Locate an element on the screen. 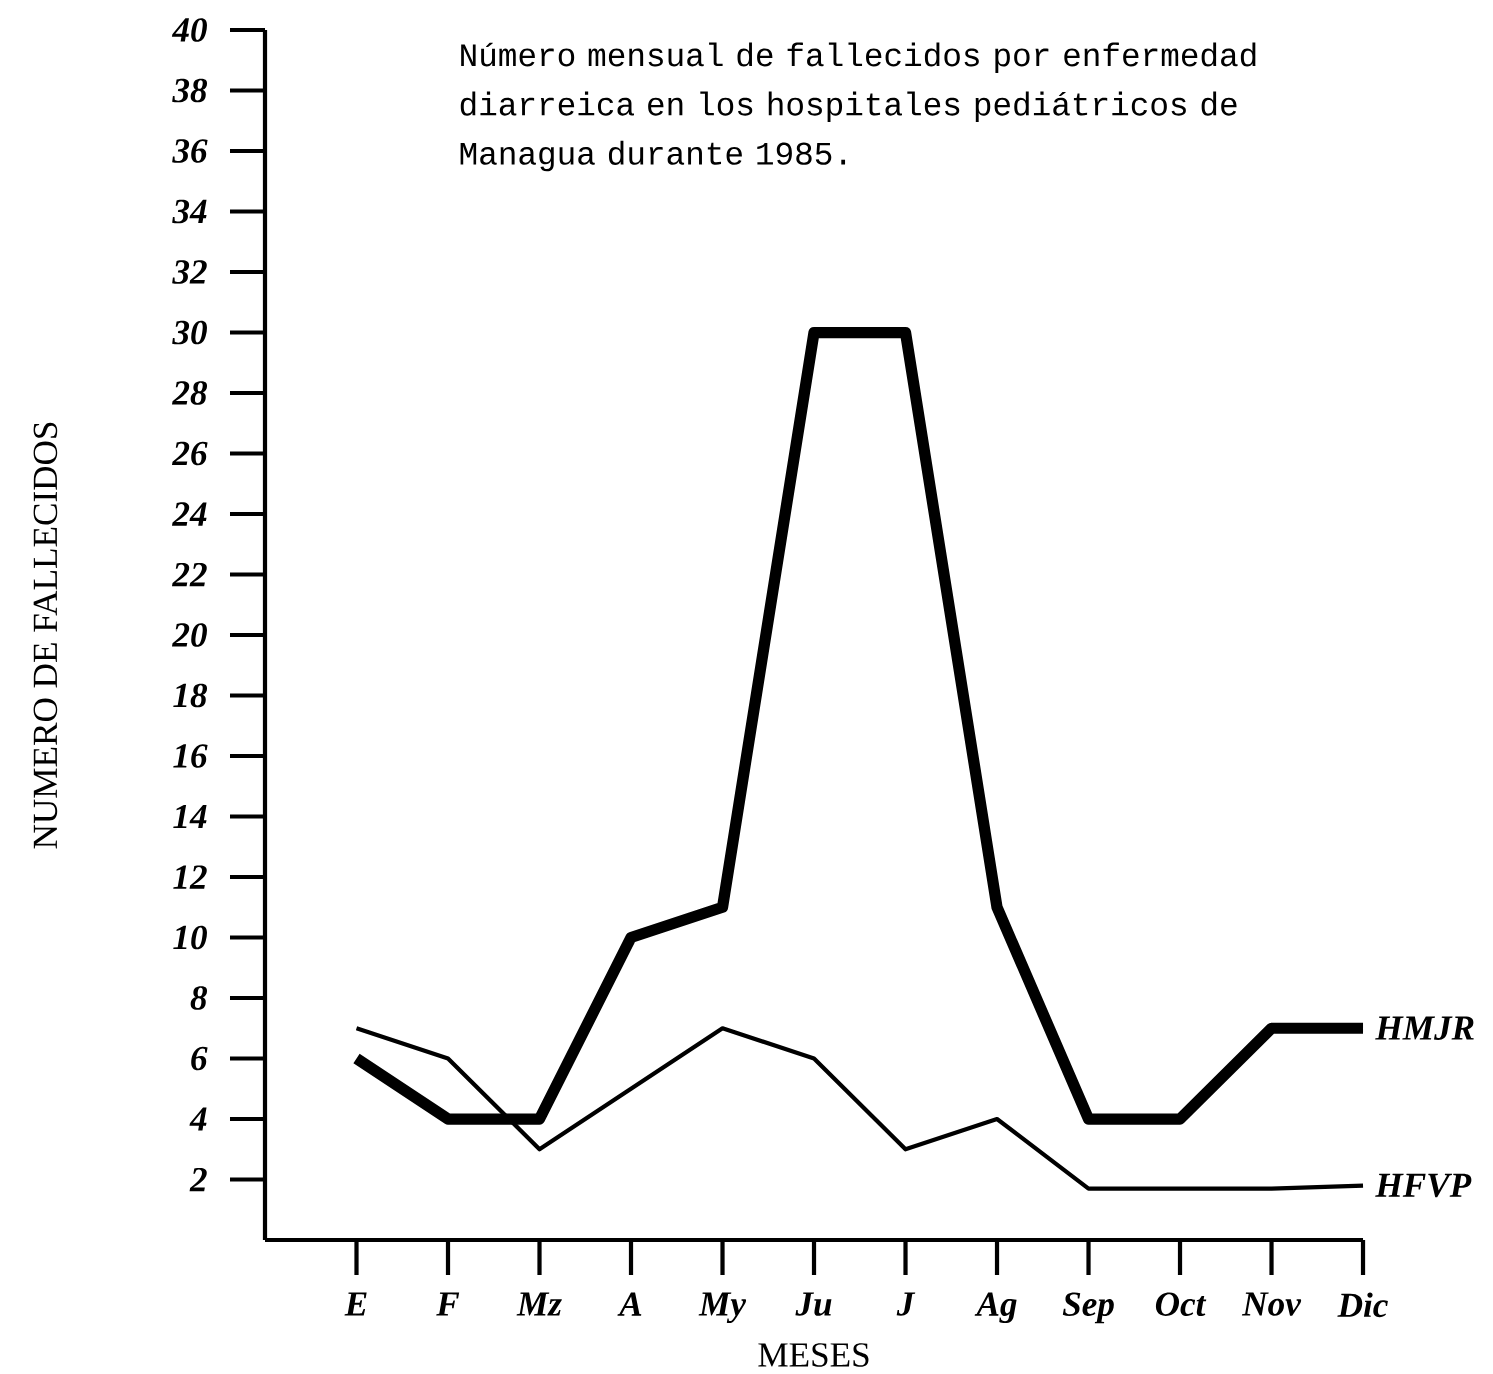 This screenshot has width=1493, height=1374. y-tick-label: 26 is located at coordinates (189, 453).